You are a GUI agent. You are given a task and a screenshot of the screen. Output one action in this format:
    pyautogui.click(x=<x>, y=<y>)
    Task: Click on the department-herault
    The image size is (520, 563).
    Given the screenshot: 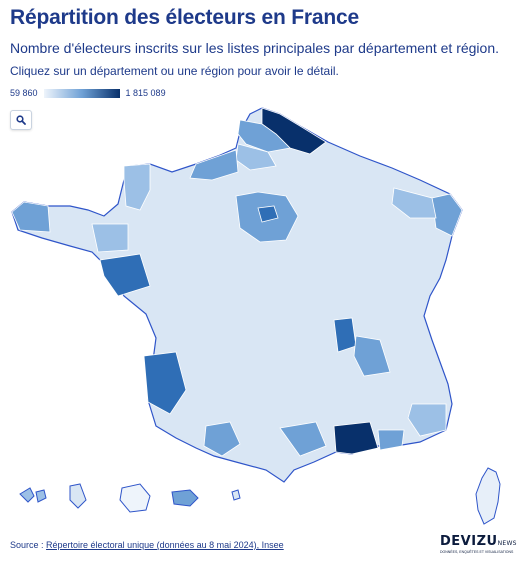 What is the action you would take?
    pyautogui.click(x=303, y=439)
    